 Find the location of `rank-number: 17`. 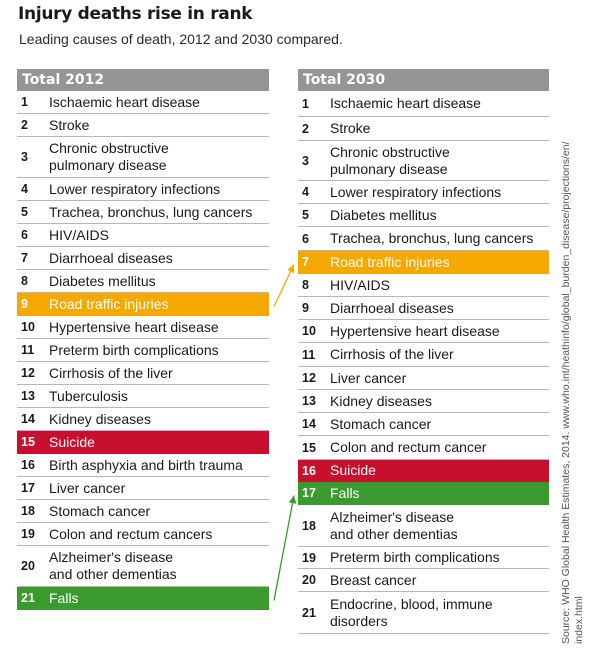

rank-number: 17 is located at coordinates (28, 488).